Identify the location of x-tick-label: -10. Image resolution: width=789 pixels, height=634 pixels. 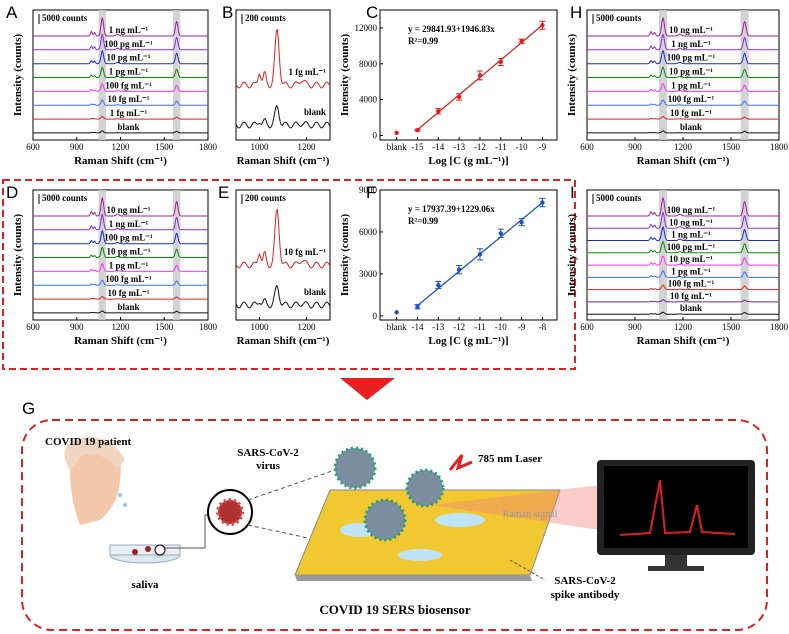
(501, 327).